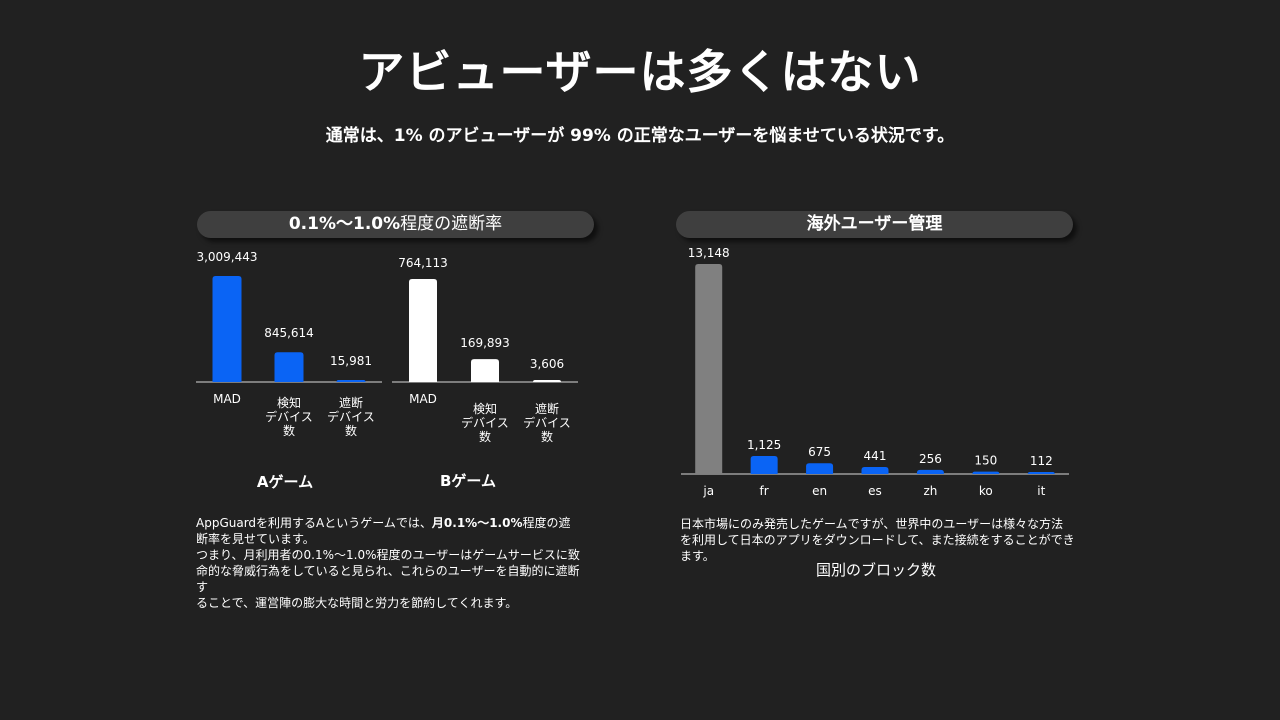  Describe the element at coordinates (289, 417) in the screenshot. I see `game-a-category-label-1: 検知デバイス数` at that location.